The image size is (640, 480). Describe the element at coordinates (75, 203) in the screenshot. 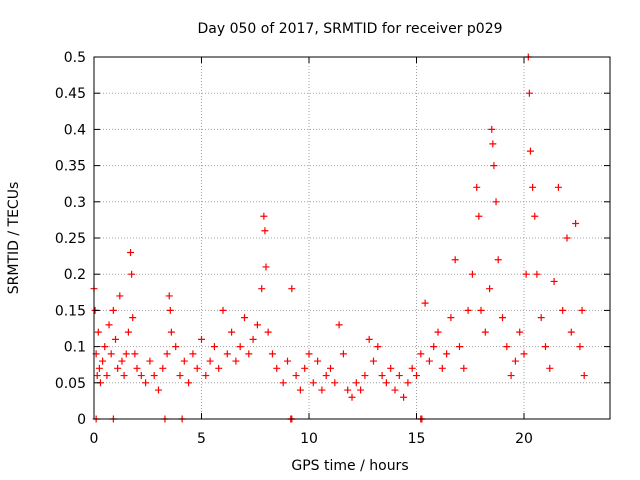

I see `y-tick-label: 0.3` at that location.